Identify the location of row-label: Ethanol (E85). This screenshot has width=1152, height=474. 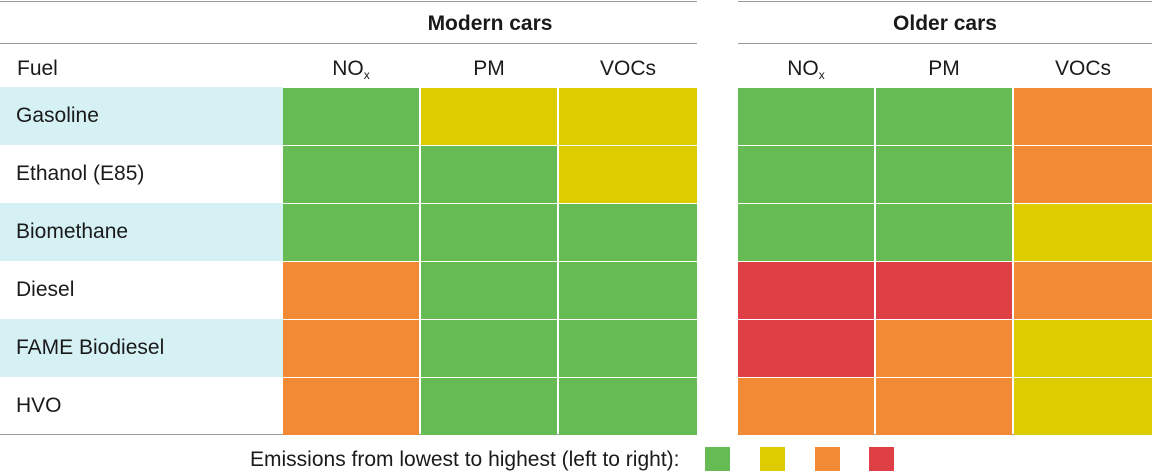
(80, 173).